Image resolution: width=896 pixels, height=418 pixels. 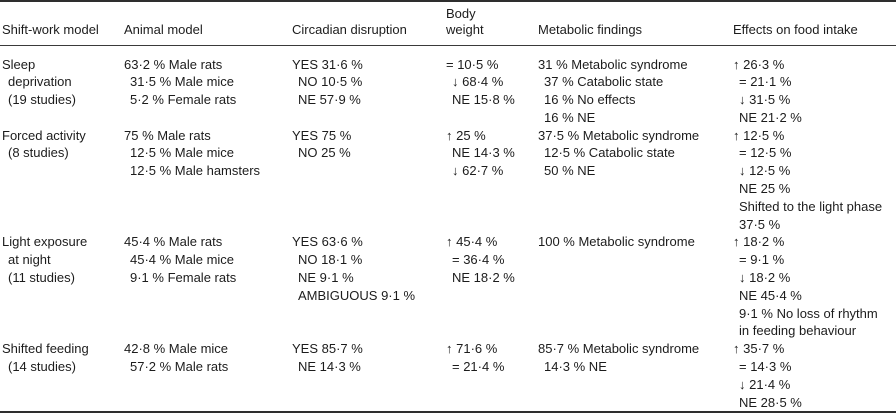 What do you see at coordinates (61, 286) in the screenshot?
I see `cell-shift-work-model: Light exposure at night (11 studies)` at bounding box center [61, 286].